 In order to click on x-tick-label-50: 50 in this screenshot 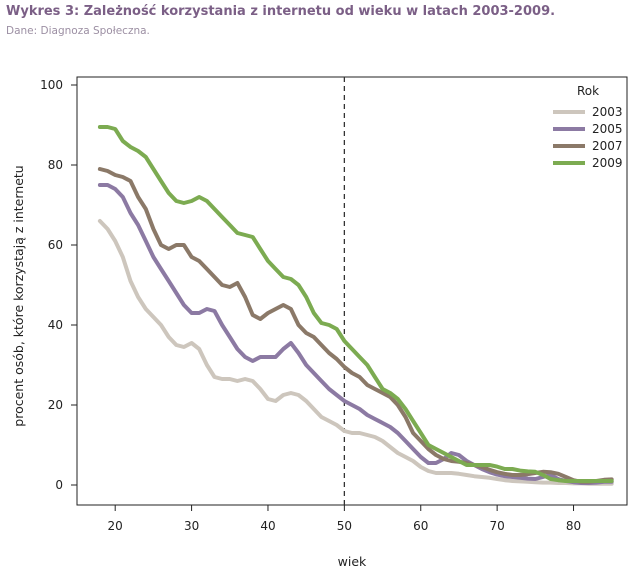, I will do `click(344, 526)`.